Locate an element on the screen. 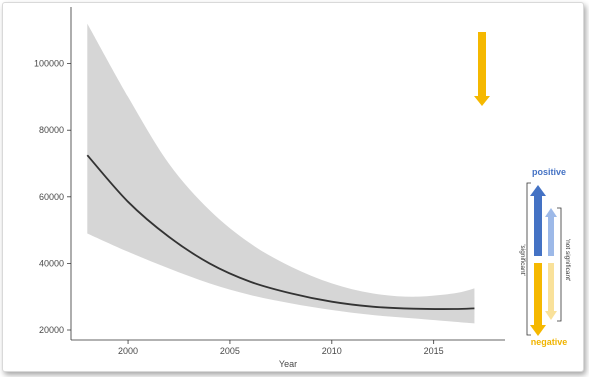 This screenshot has width=589, height=377. legend-negative-label: negative is located at coordinates (549, 342).